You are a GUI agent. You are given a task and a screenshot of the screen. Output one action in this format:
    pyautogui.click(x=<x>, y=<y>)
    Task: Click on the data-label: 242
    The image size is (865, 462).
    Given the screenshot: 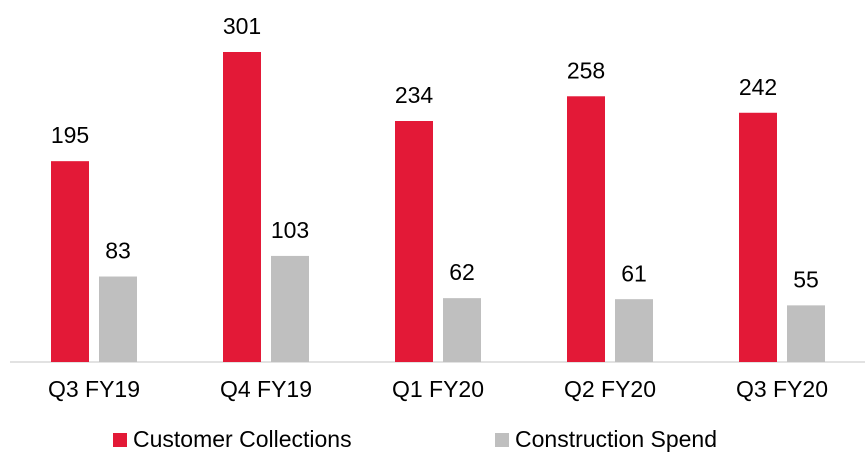 What is the action you would take?
    pyautogui.click(x=758, y=87)
    